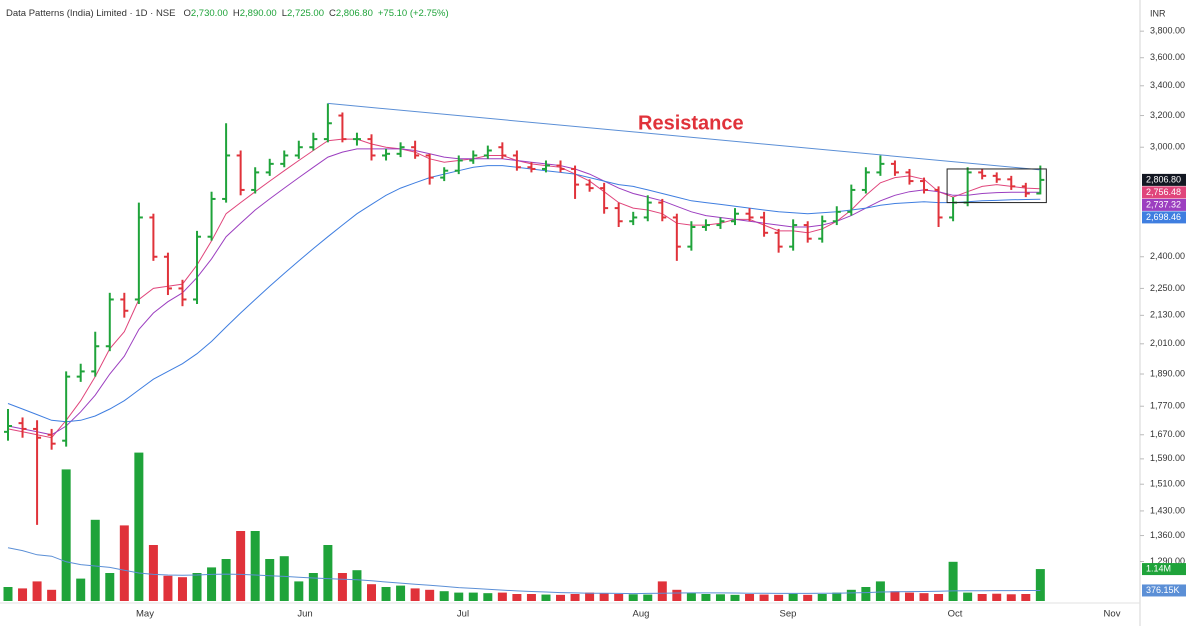  I want to click on y-tick-label: 3,800.00, so click(1167, 31).